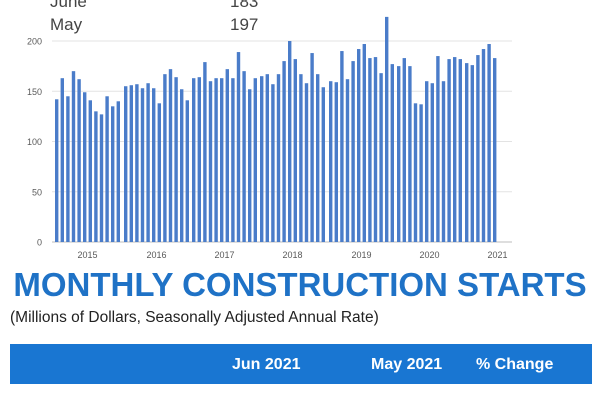 This screenshot has height=400, width=600. I want to click on x-tick-label: 2019, so click(361, 255).